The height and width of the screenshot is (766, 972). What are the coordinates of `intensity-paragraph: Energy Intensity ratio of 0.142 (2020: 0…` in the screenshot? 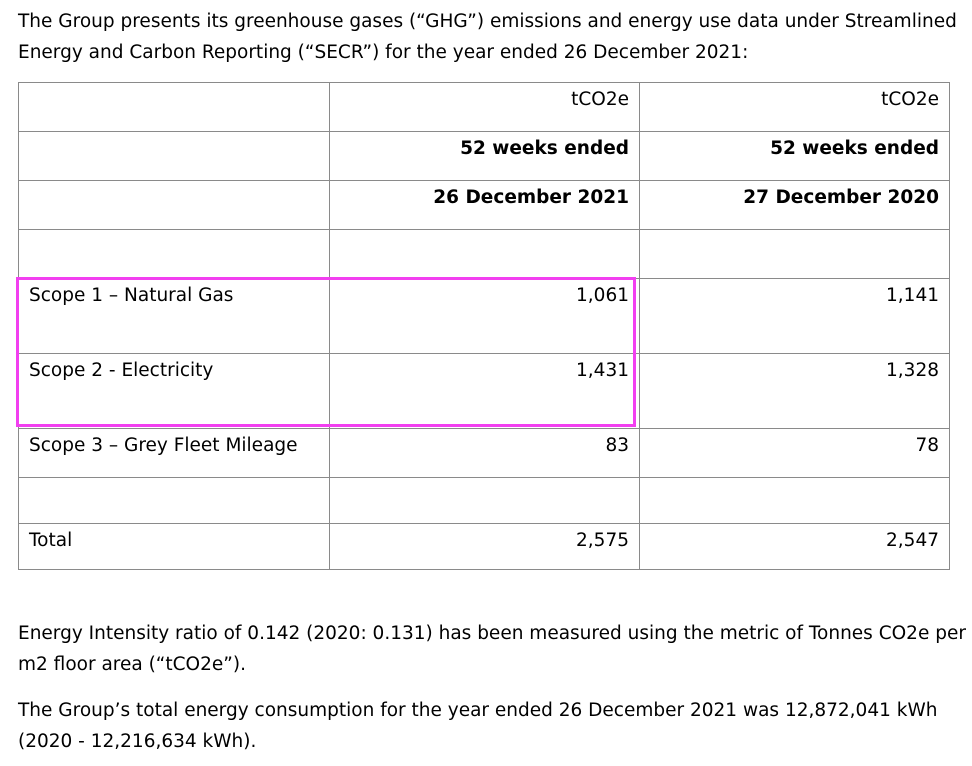 It's located at (492, 649).